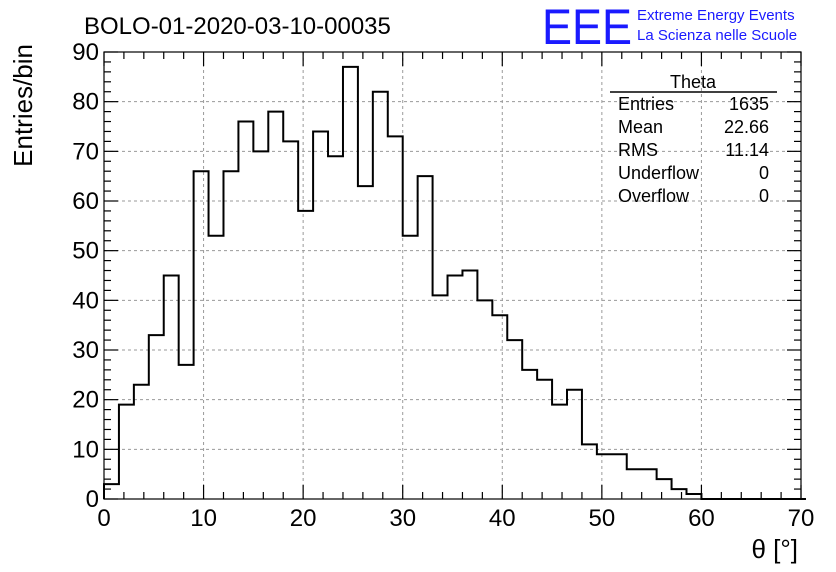  Describe the element at coordinates (23, 105) in the screenshot. I see `y-axis-title: Entries/bin` at that location.